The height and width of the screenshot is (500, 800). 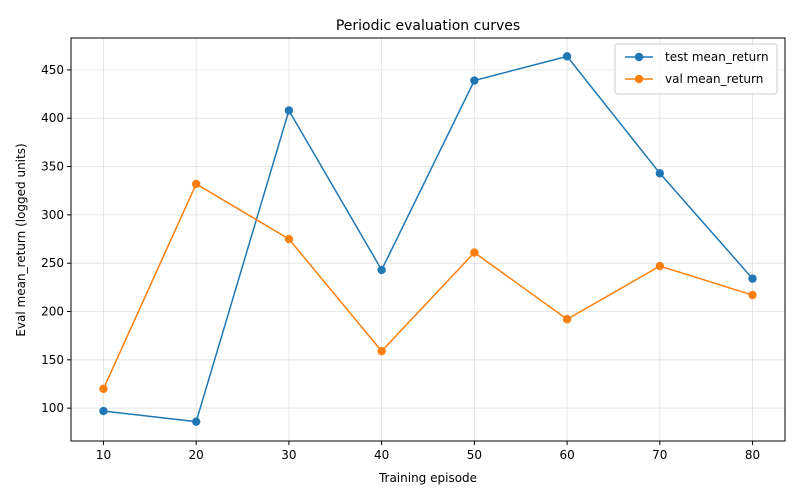 What do you see at coordinates (717, 57) in the screenshot?
I see `legend-label-0: test mean_return` at bounding box center [717, 57].